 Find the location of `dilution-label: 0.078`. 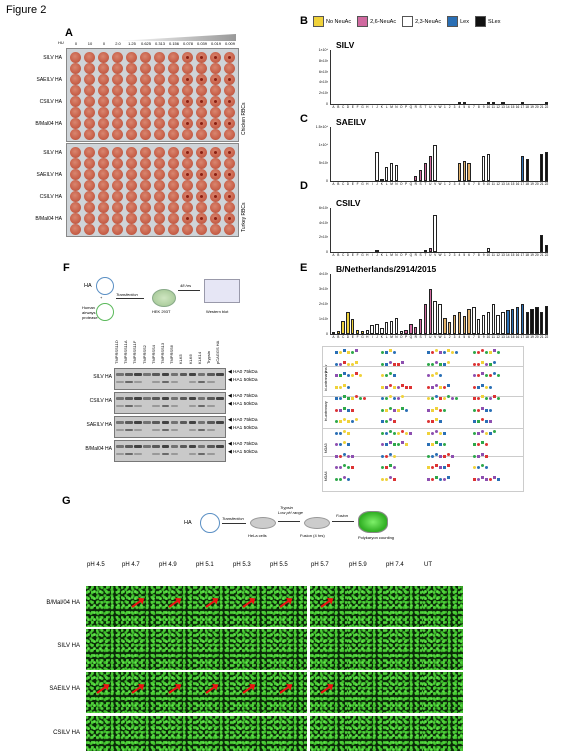

dilution-label: 0.078 is located at coordinates (187, 43).